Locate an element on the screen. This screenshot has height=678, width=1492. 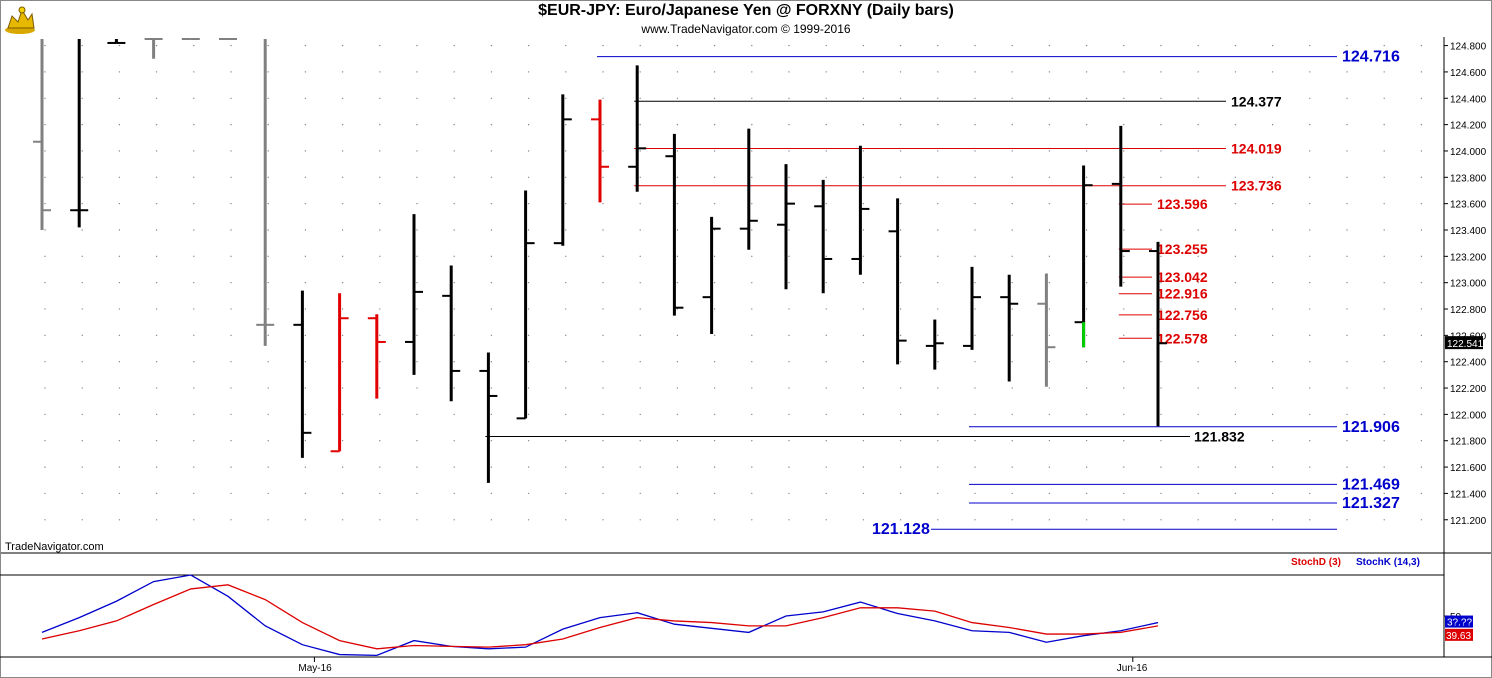
legend-stochD: StochD (3) is located at coordinates (1316, 562).